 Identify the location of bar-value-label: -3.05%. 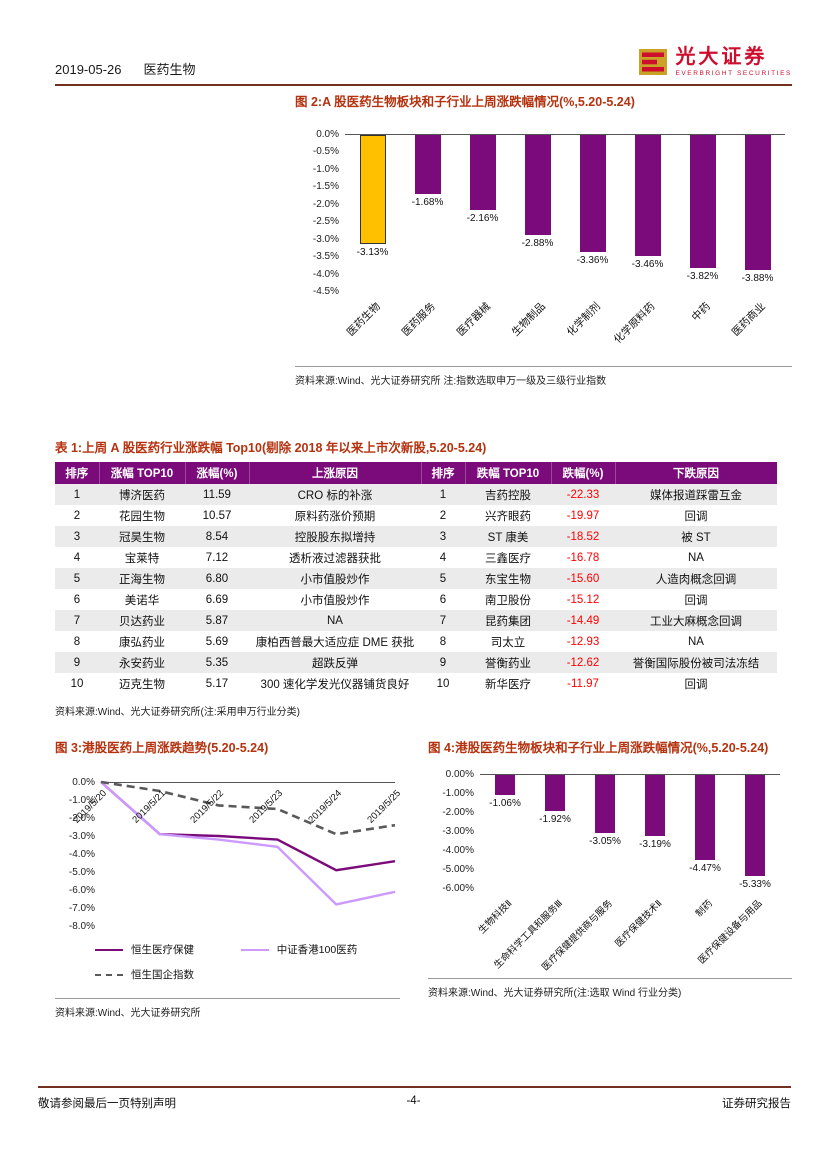
(605, 841).